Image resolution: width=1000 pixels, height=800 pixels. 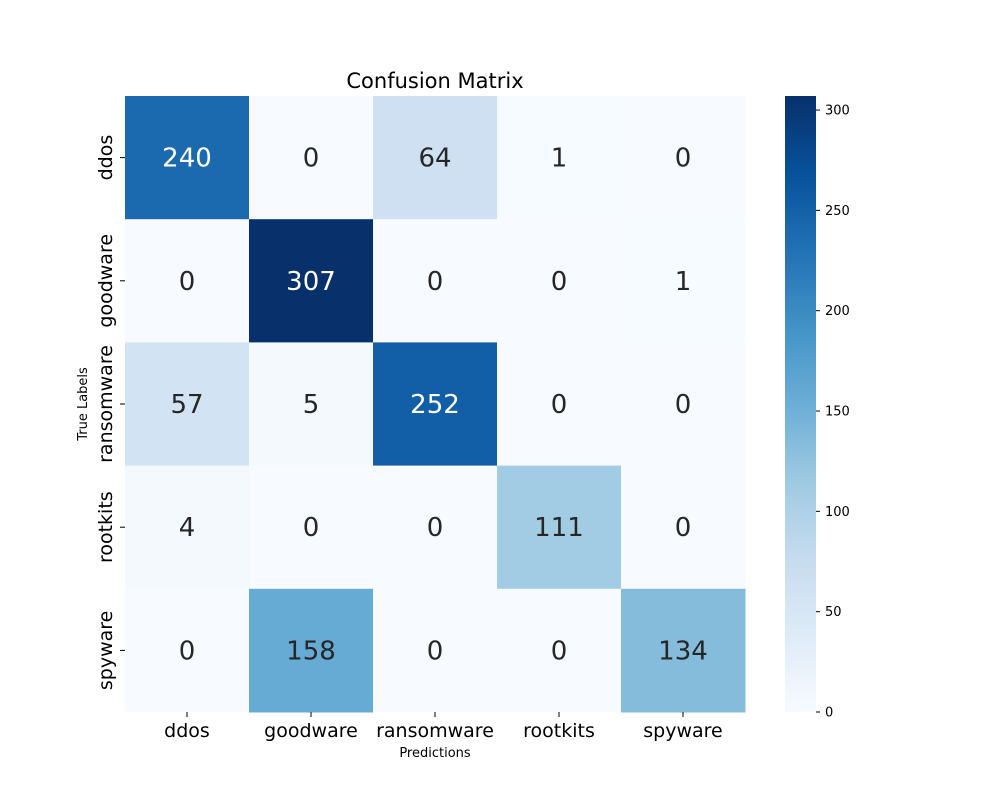 I want to click on y-tick-label: ransomware, so click(x=106, y=404).